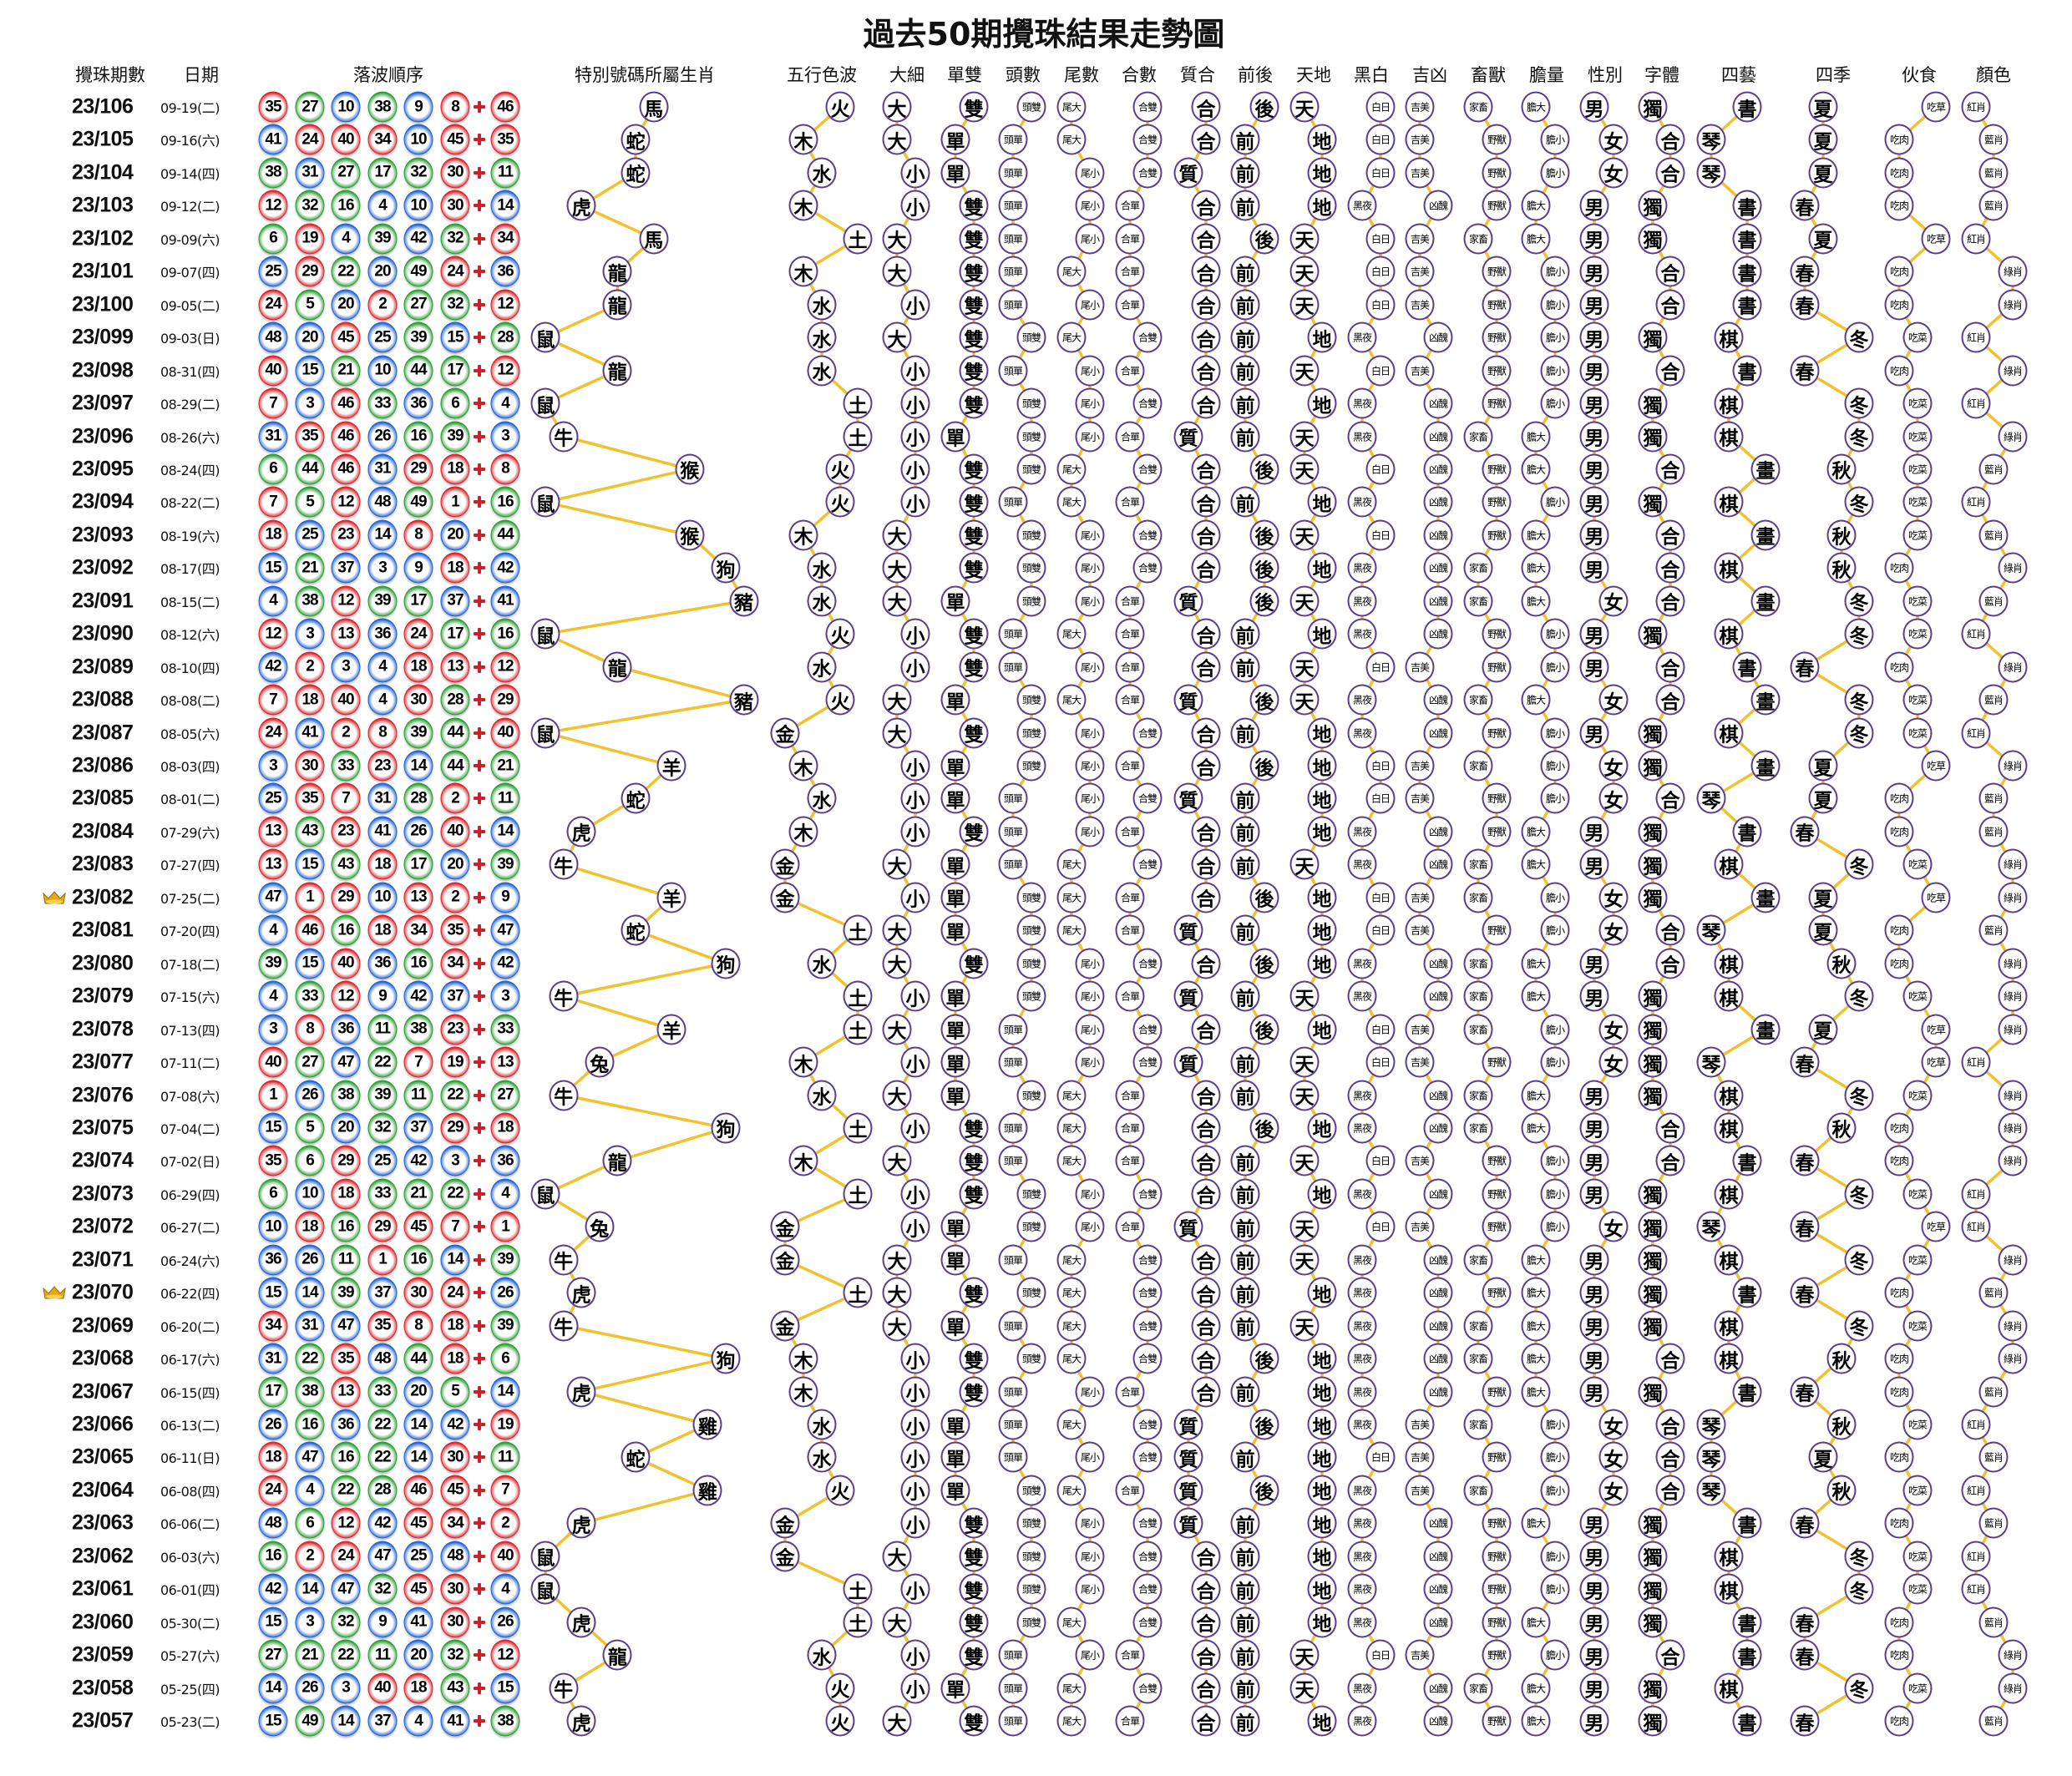 Image resolution: width=2072 pixels, height=1776 pixels. I want to click on attribute-node: 吃菜, so click(1917, 1260).